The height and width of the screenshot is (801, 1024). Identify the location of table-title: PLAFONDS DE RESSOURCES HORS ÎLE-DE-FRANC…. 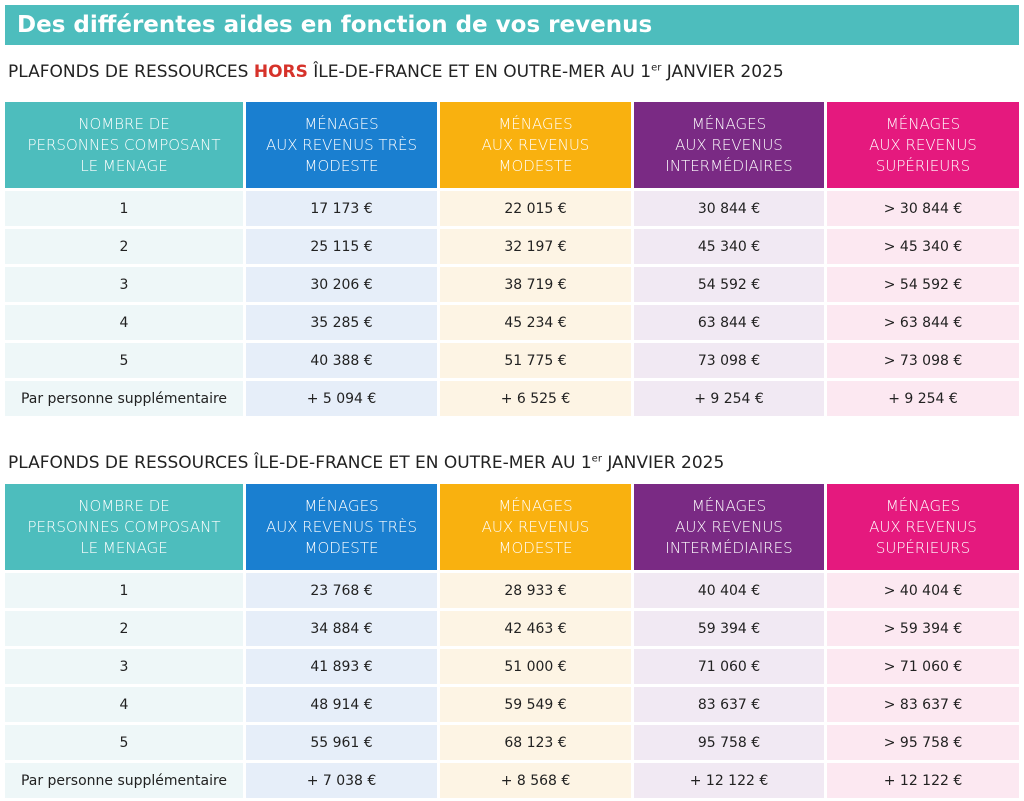
(396, 72).